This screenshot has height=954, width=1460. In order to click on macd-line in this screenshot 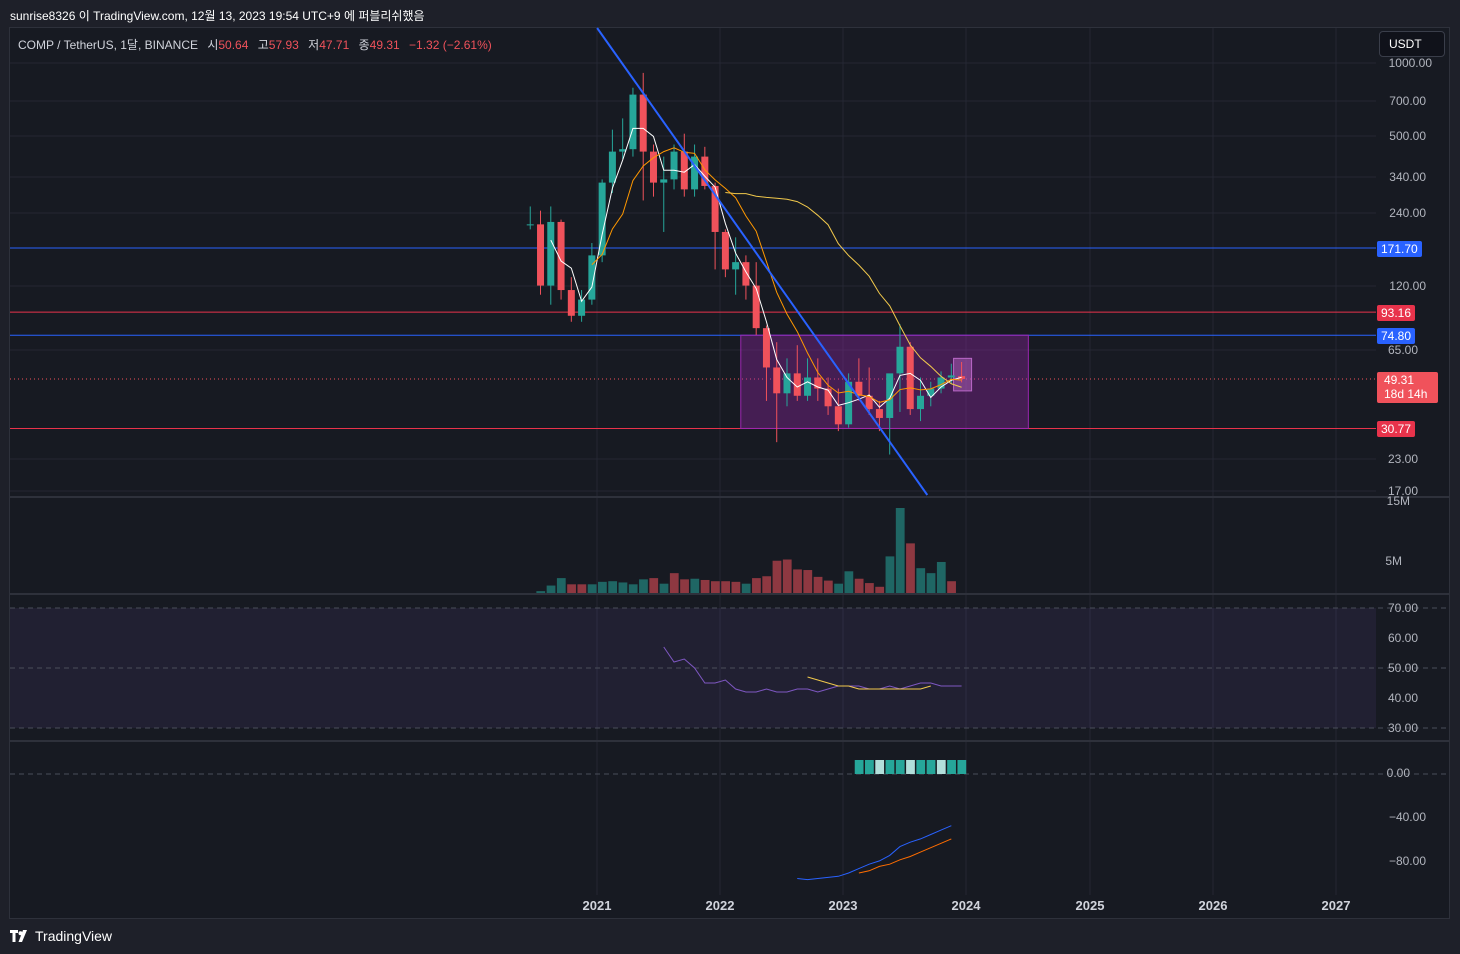, I will do `click(874, 853)`.